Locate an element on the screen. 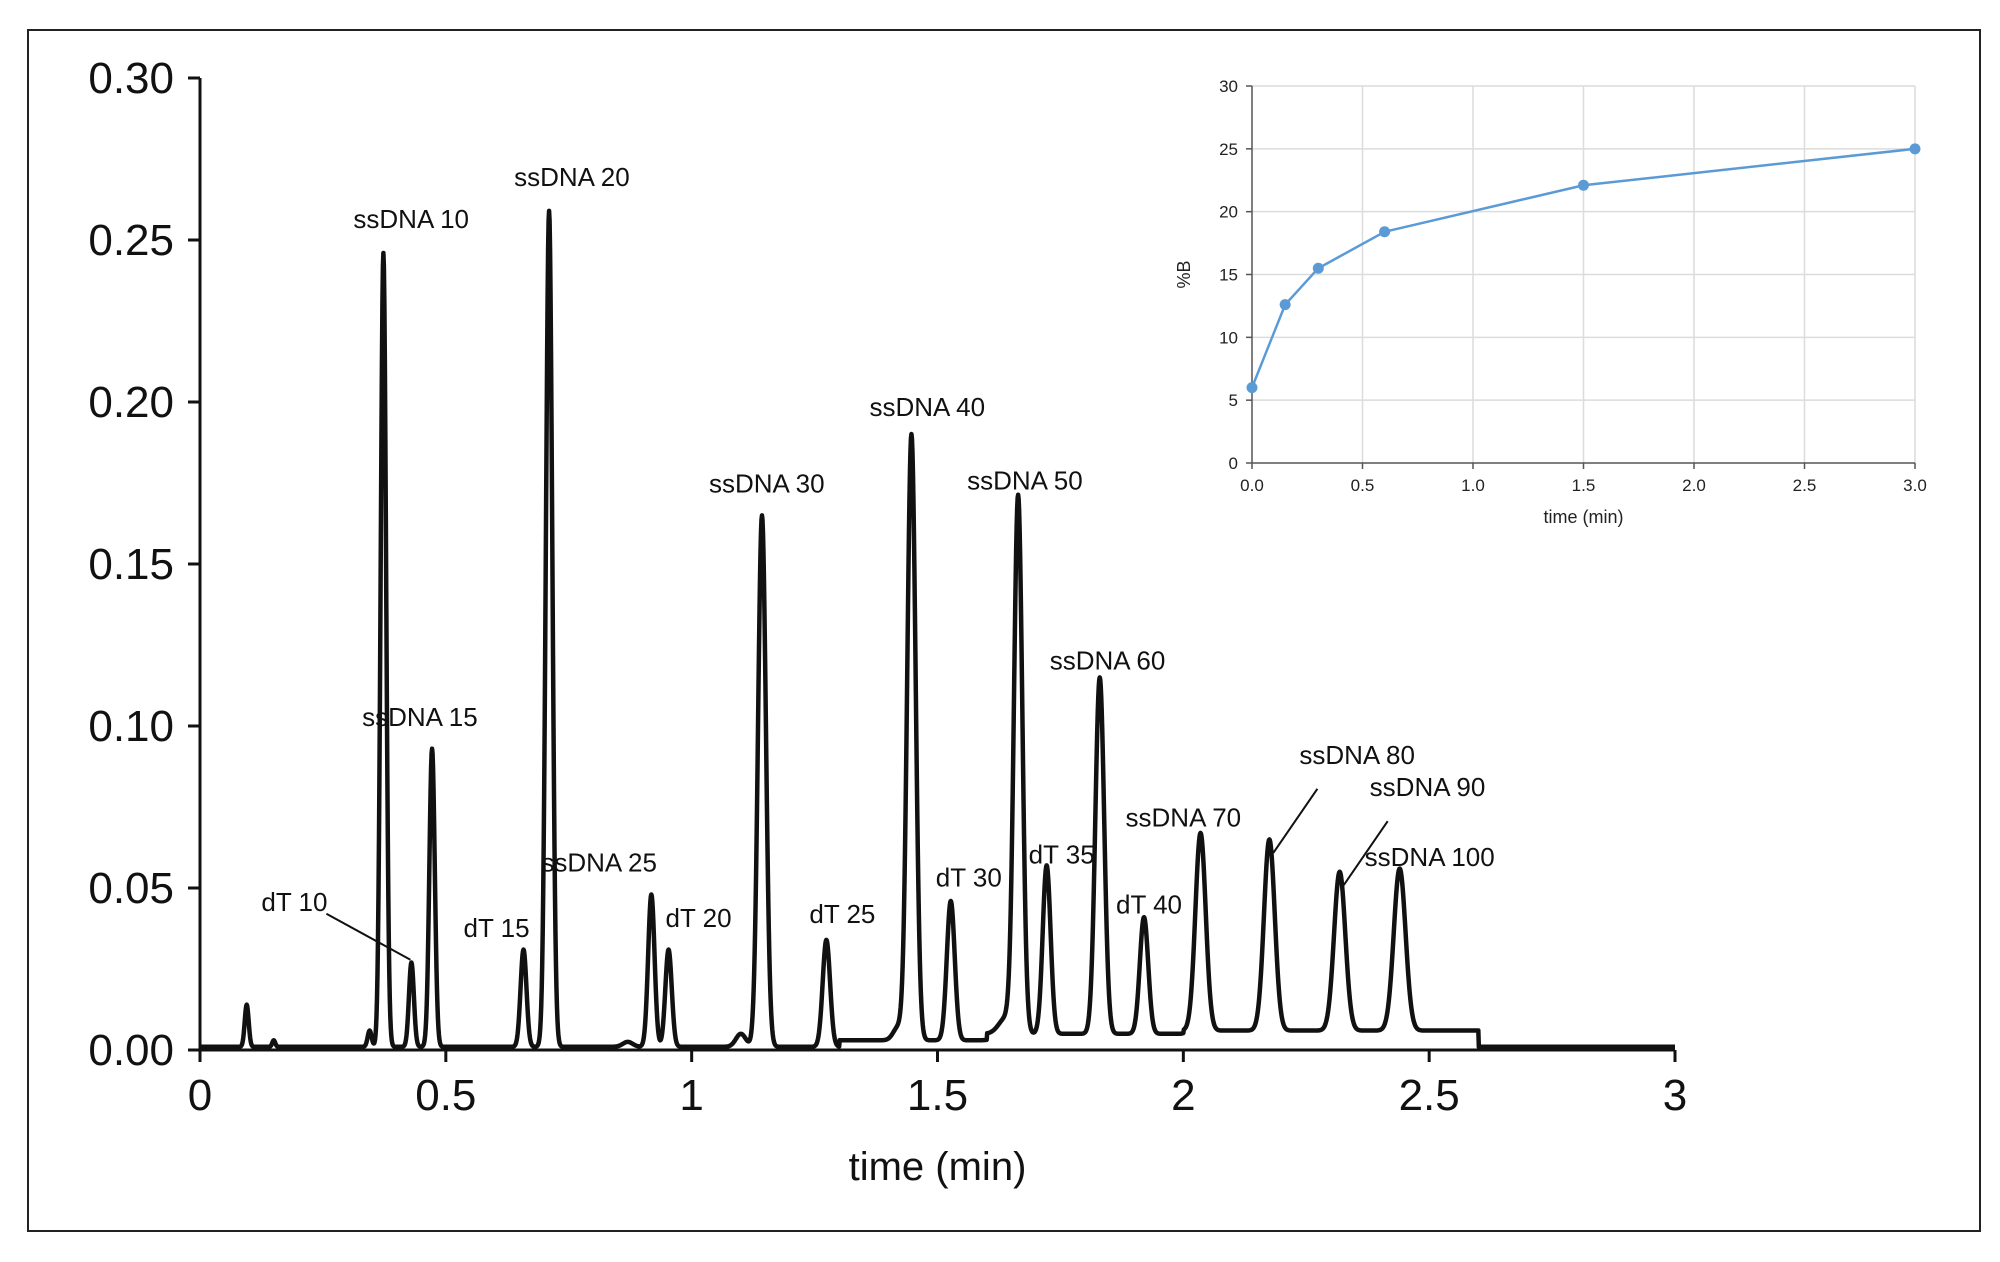 The width and height of the screenshot is (2000, 1262). peak-label: ssDNA 50 is located at coordinates (1025, 480).